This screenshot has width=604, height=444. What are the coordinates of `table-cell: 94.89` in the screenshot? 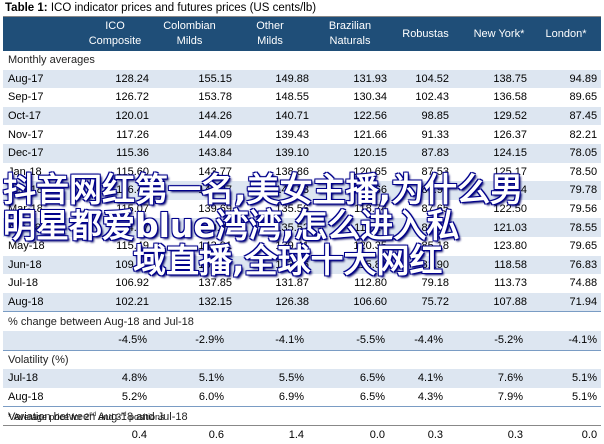 It's located at (573, 79).